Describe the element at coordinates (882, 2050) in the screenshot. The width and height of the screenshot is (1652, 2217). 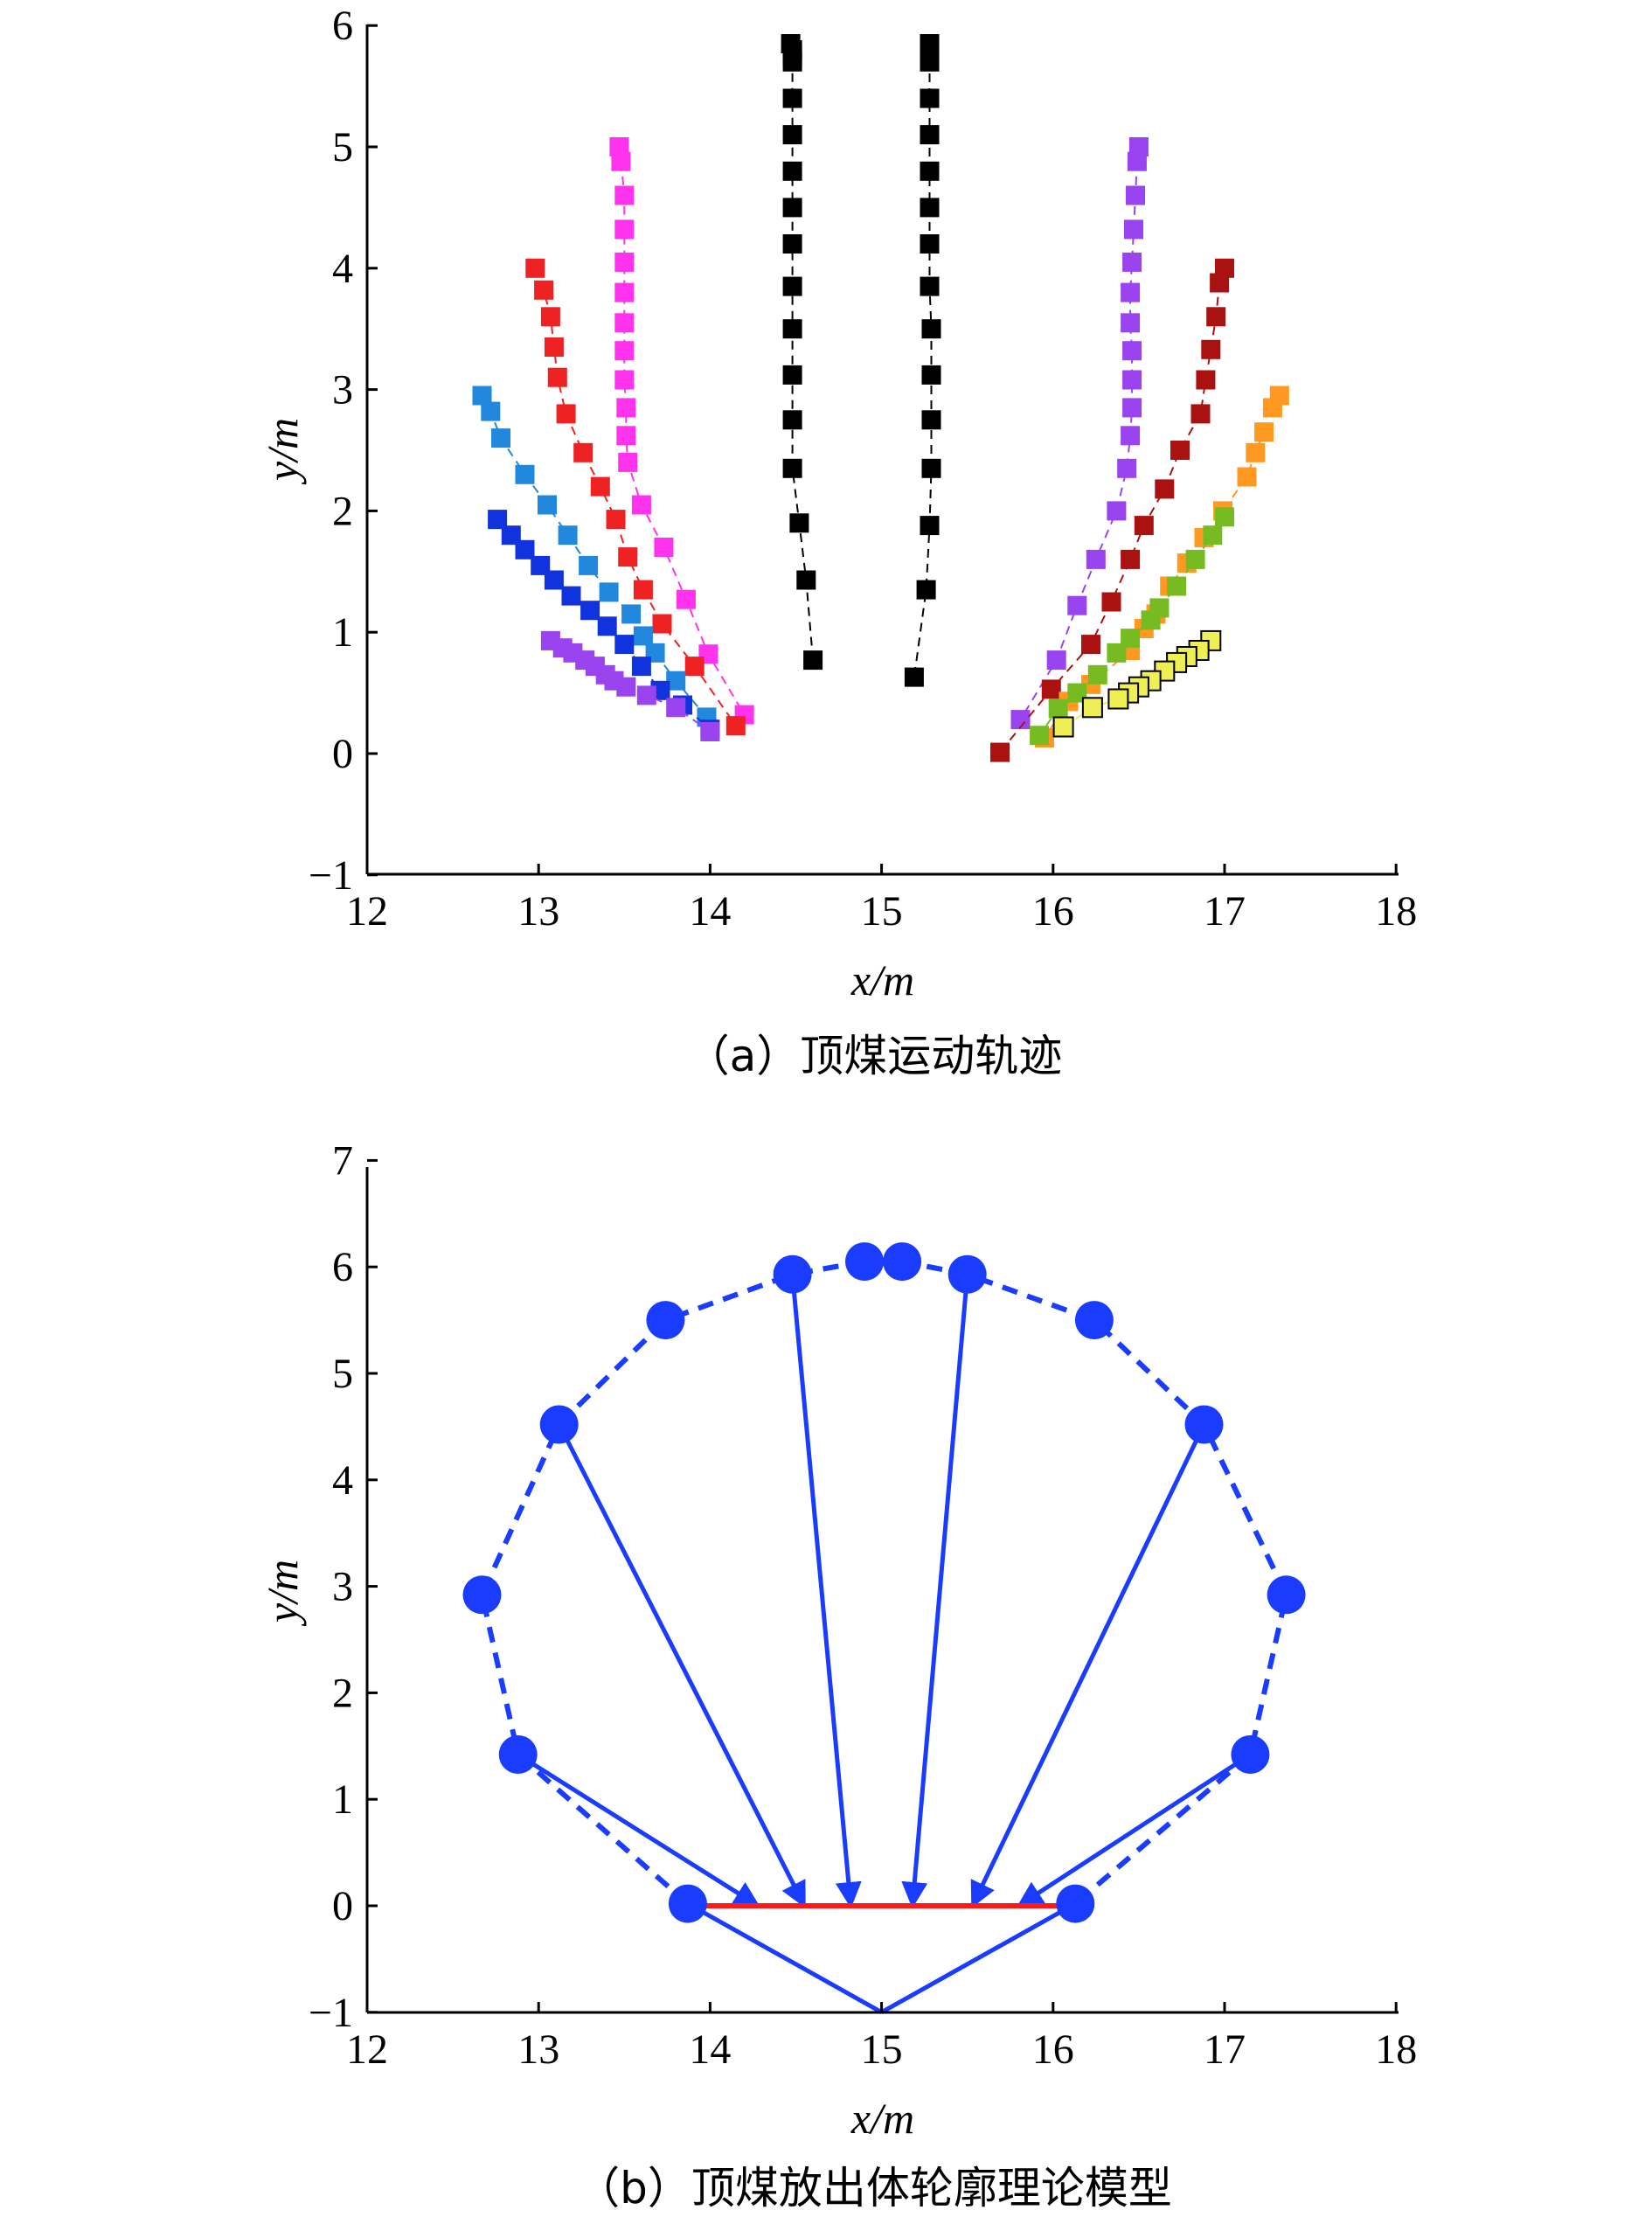
I see `x-tick-label: 15` at that location.